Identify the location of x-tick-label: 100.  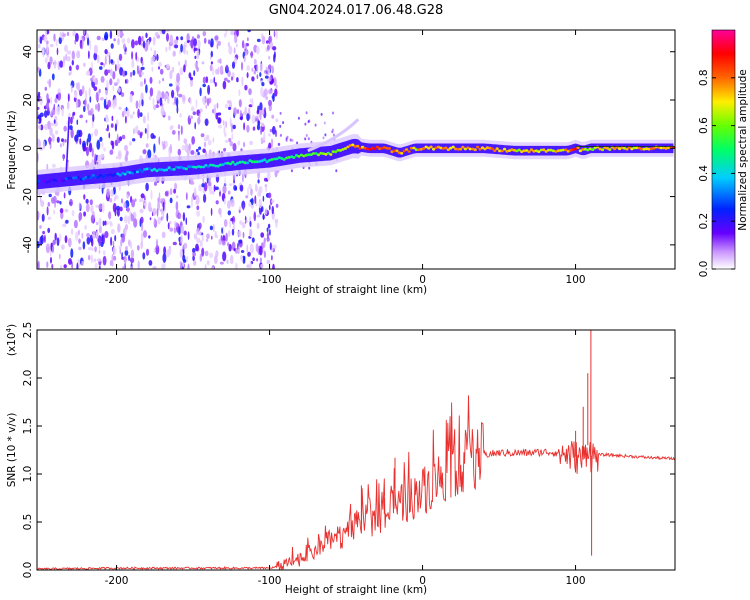
(576, 581).